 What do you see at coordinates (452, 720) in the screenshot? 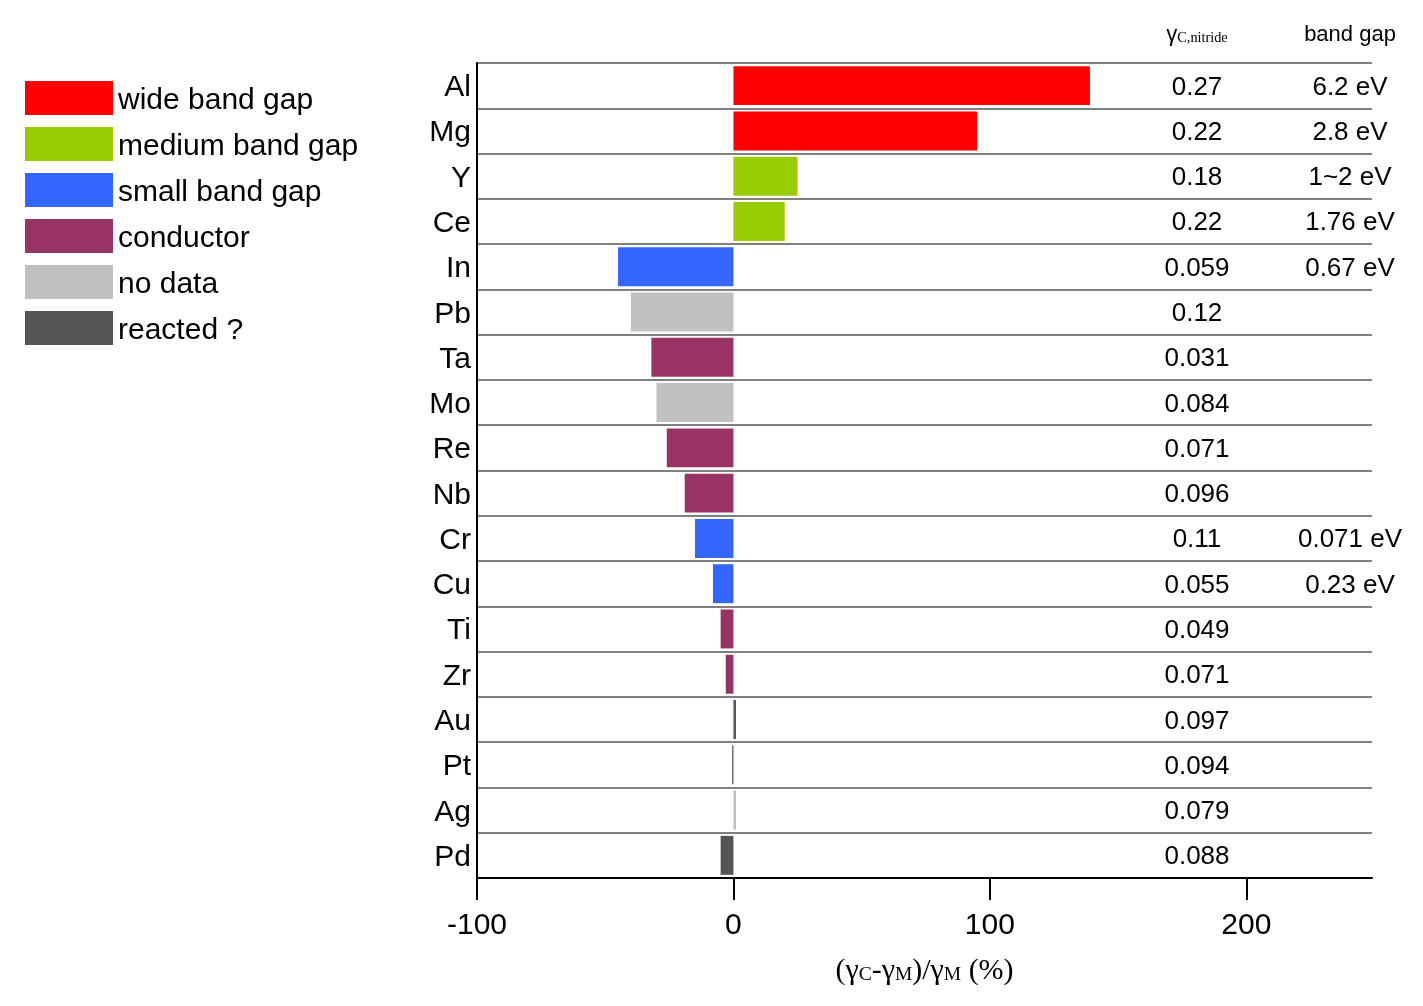
I see `y-tick-label: Au` at bounding box center [452, 720].